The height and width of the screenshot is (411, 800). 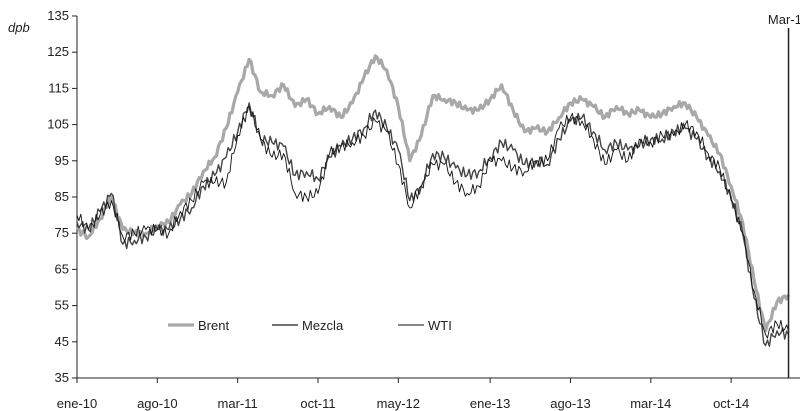 What do you see at coordinates (398, 403) in the screenshot?
I see `x-tick-label: may-12` at bounding box center [398, 403].